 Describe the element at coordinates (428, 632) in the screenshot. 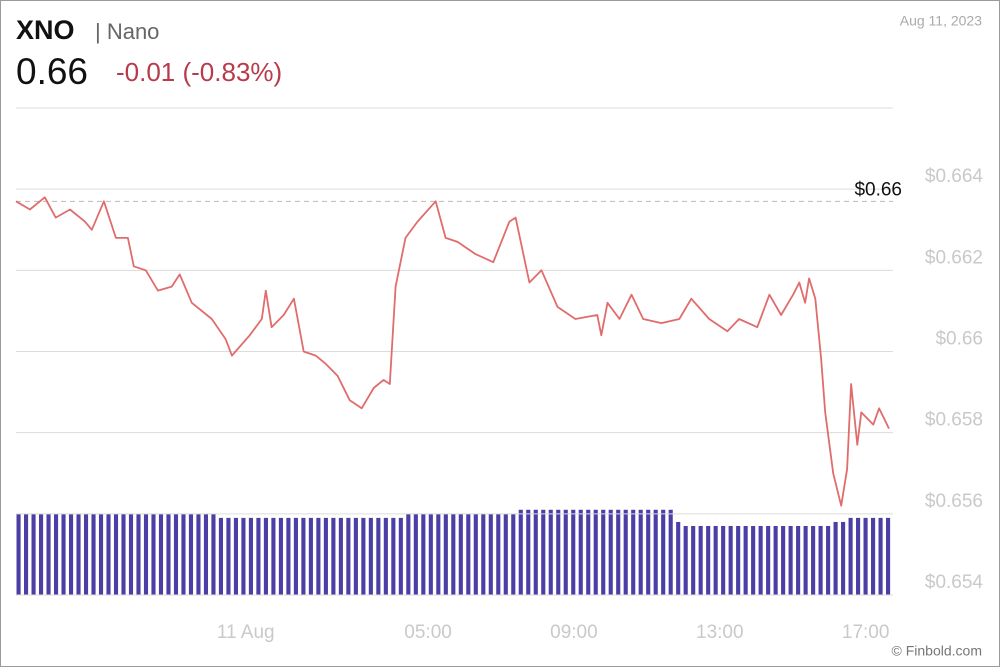

I see `x-tick-label: 05:00` at that location.